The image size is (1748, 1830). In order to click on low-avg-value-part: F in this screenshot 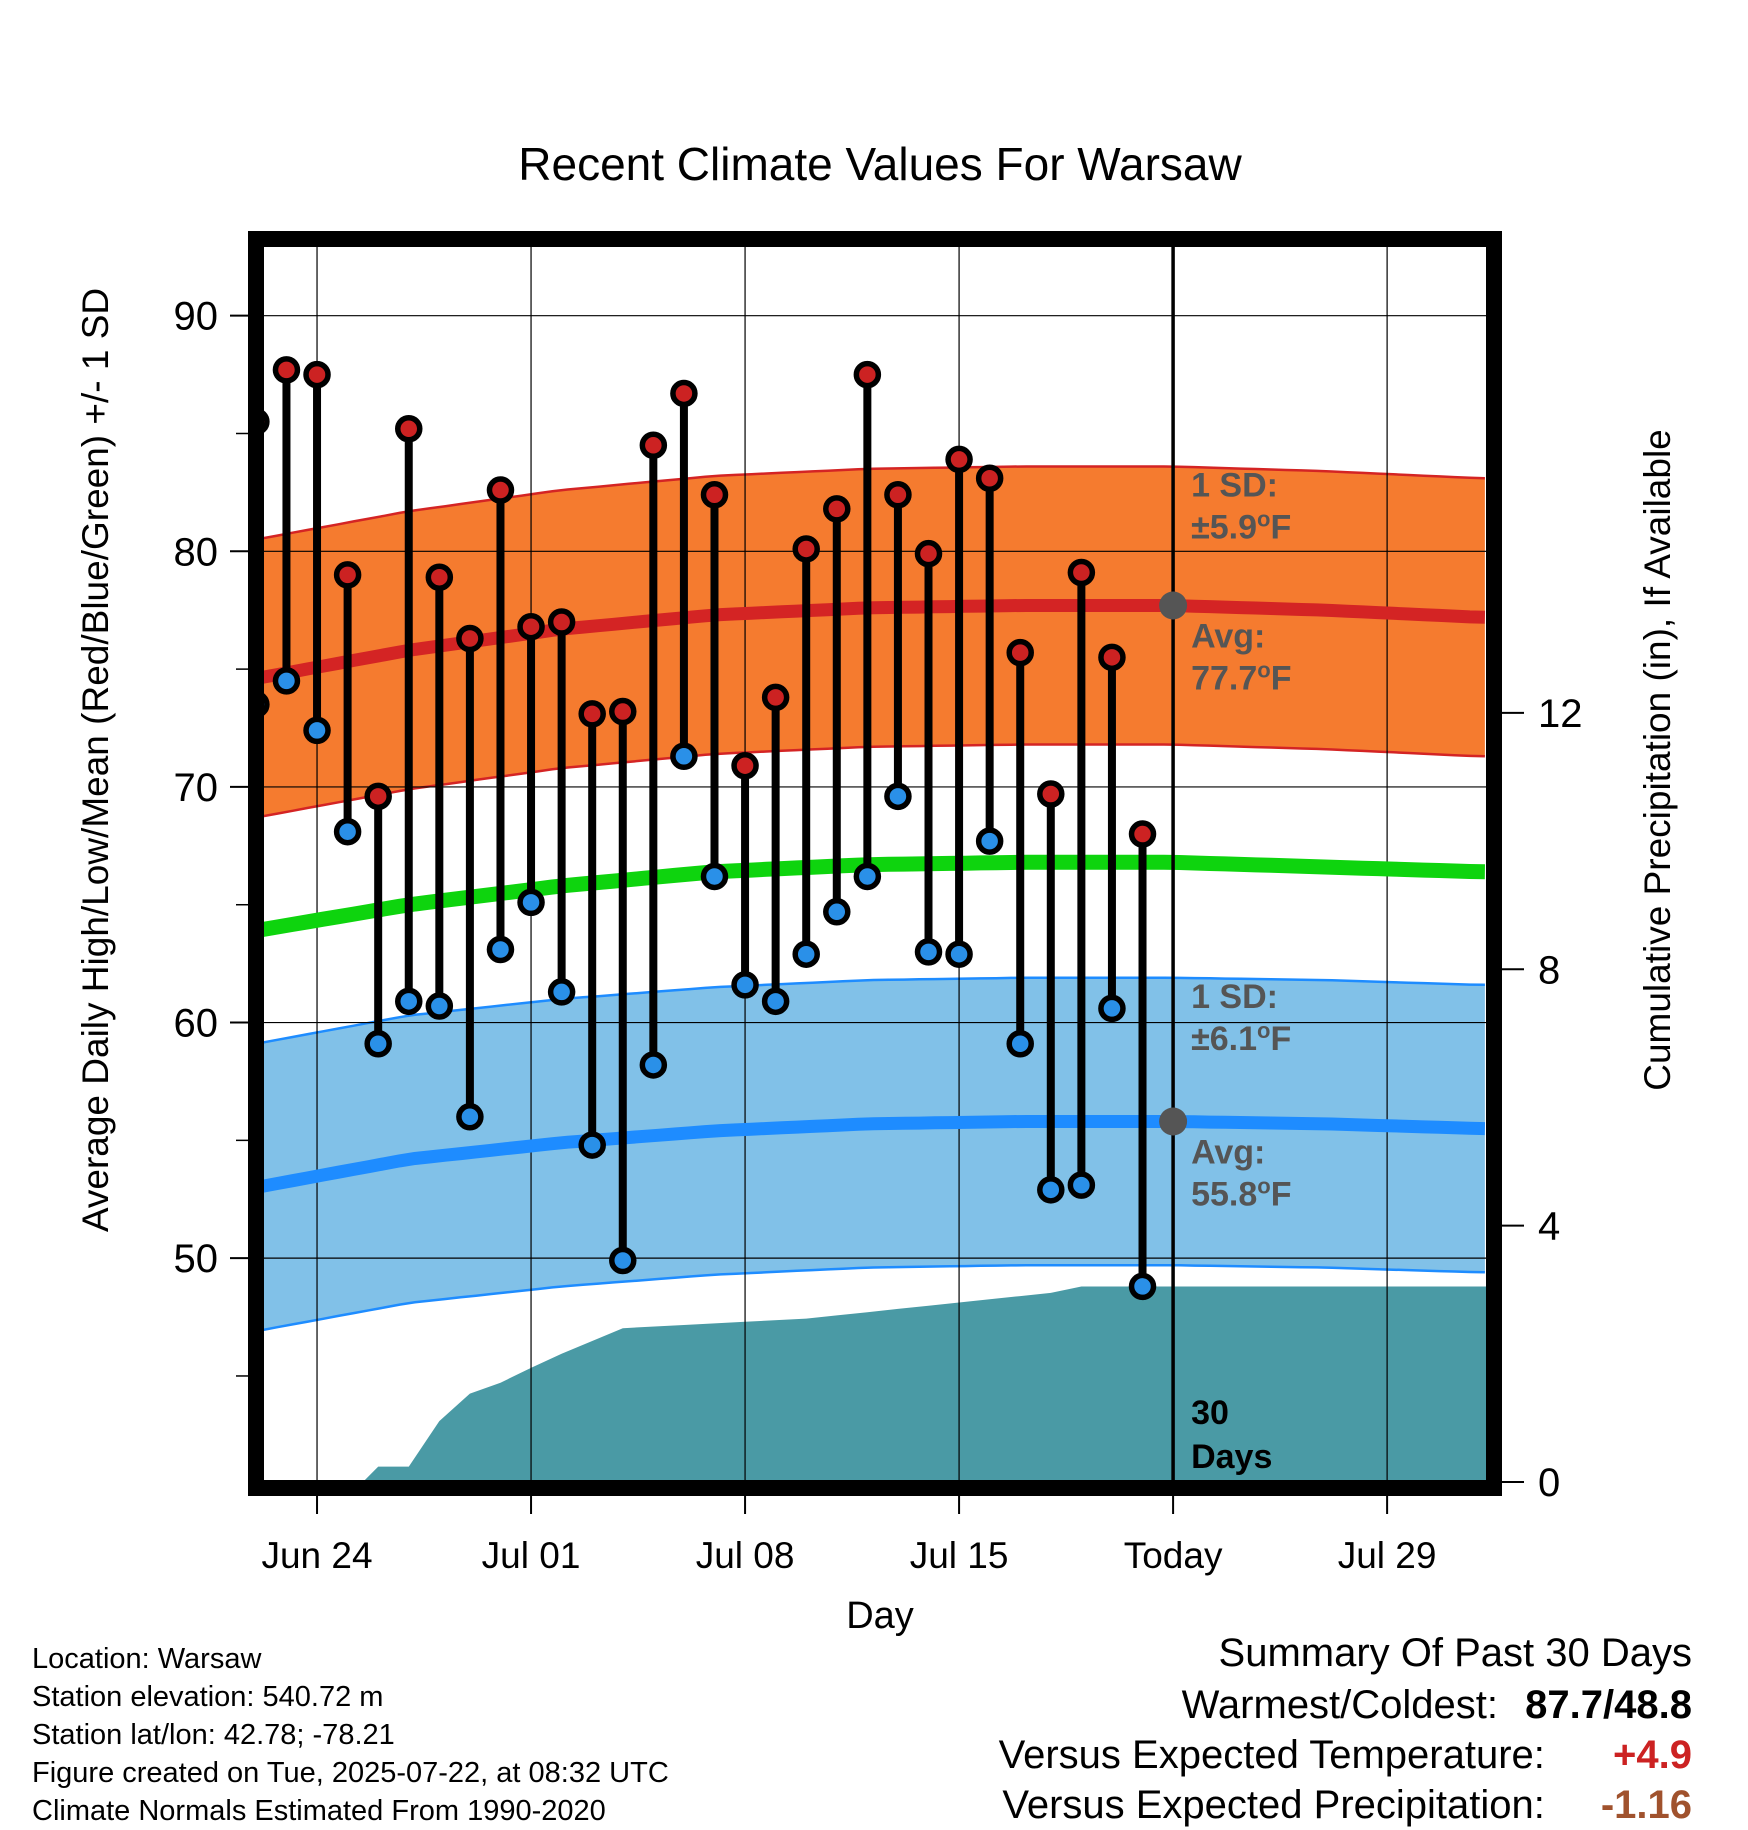, I will do `click(1281, 1195)`.